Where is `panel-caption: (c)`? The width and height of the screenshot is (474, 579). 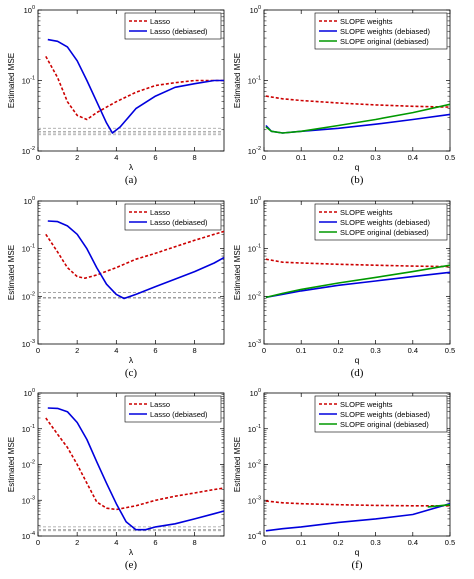 panel-caption: (c) is located at coordinates (131, 373).